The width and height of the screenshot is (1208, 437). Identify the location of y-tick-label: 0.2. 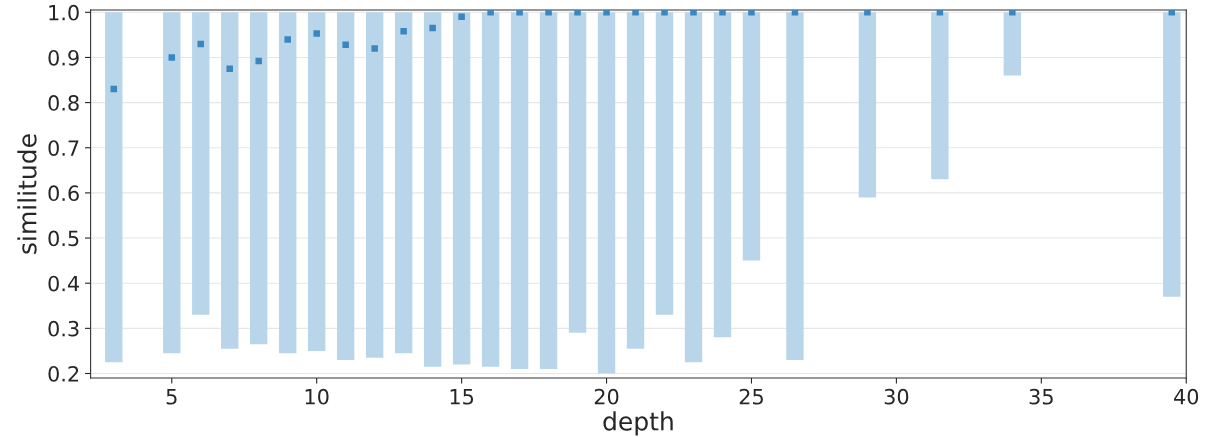
(63, 373).